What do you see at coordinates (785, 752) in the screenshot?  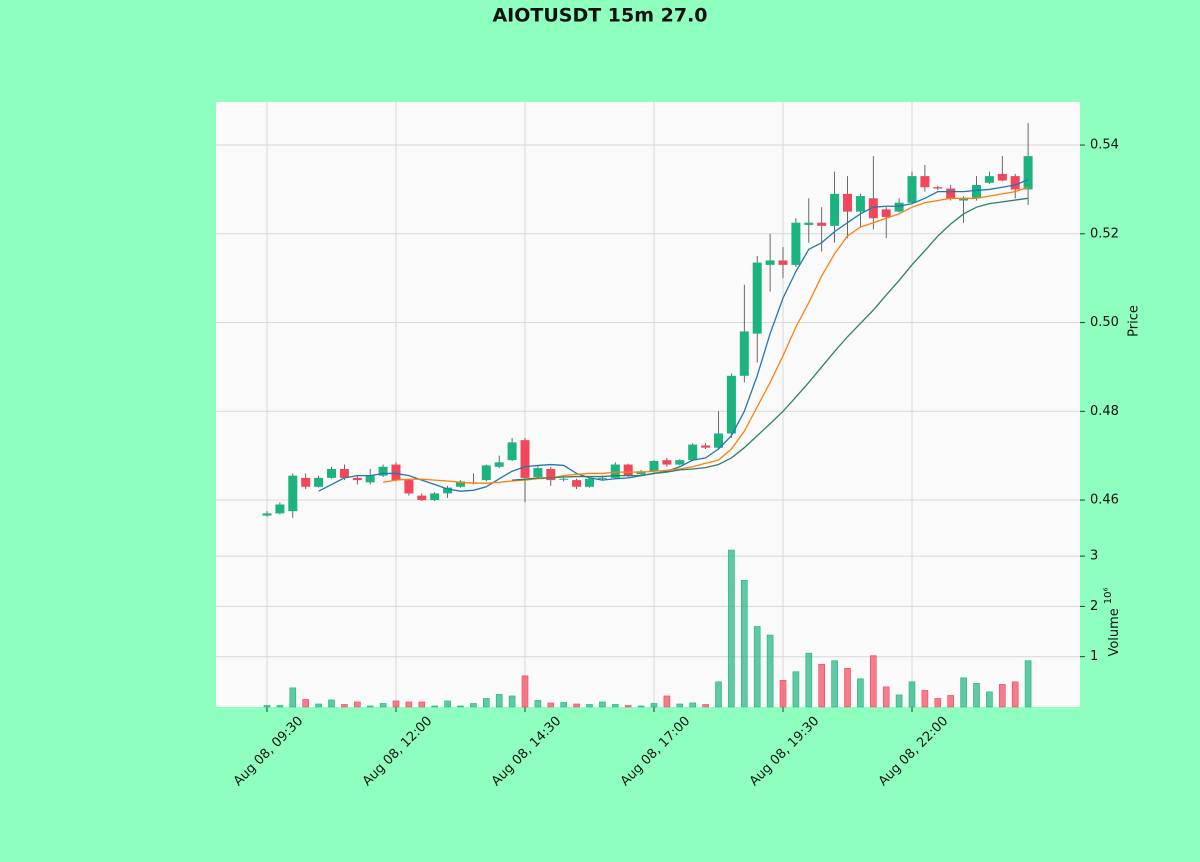 I see `x-tick-label: Aug 08, 19:30` at bounding box center [785, 752].